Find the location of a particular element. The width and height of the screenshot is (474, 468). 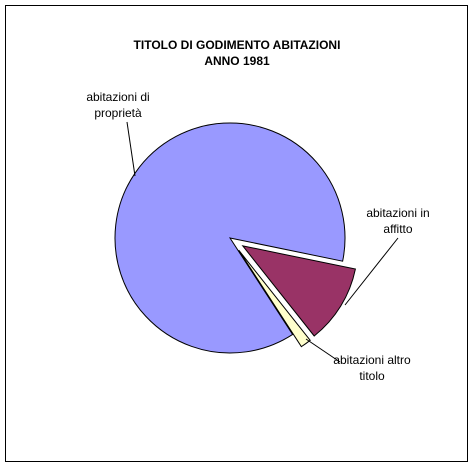

slice-label: abitazioni di proprietà is located at coordinates (118, 105).